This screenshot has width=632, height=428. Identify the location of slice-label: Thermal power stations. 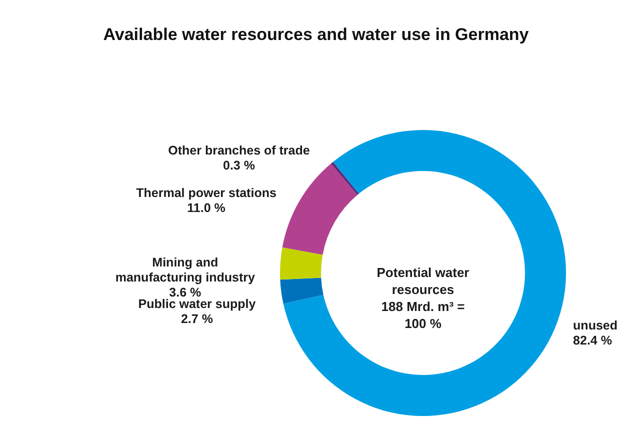
(206, 193).